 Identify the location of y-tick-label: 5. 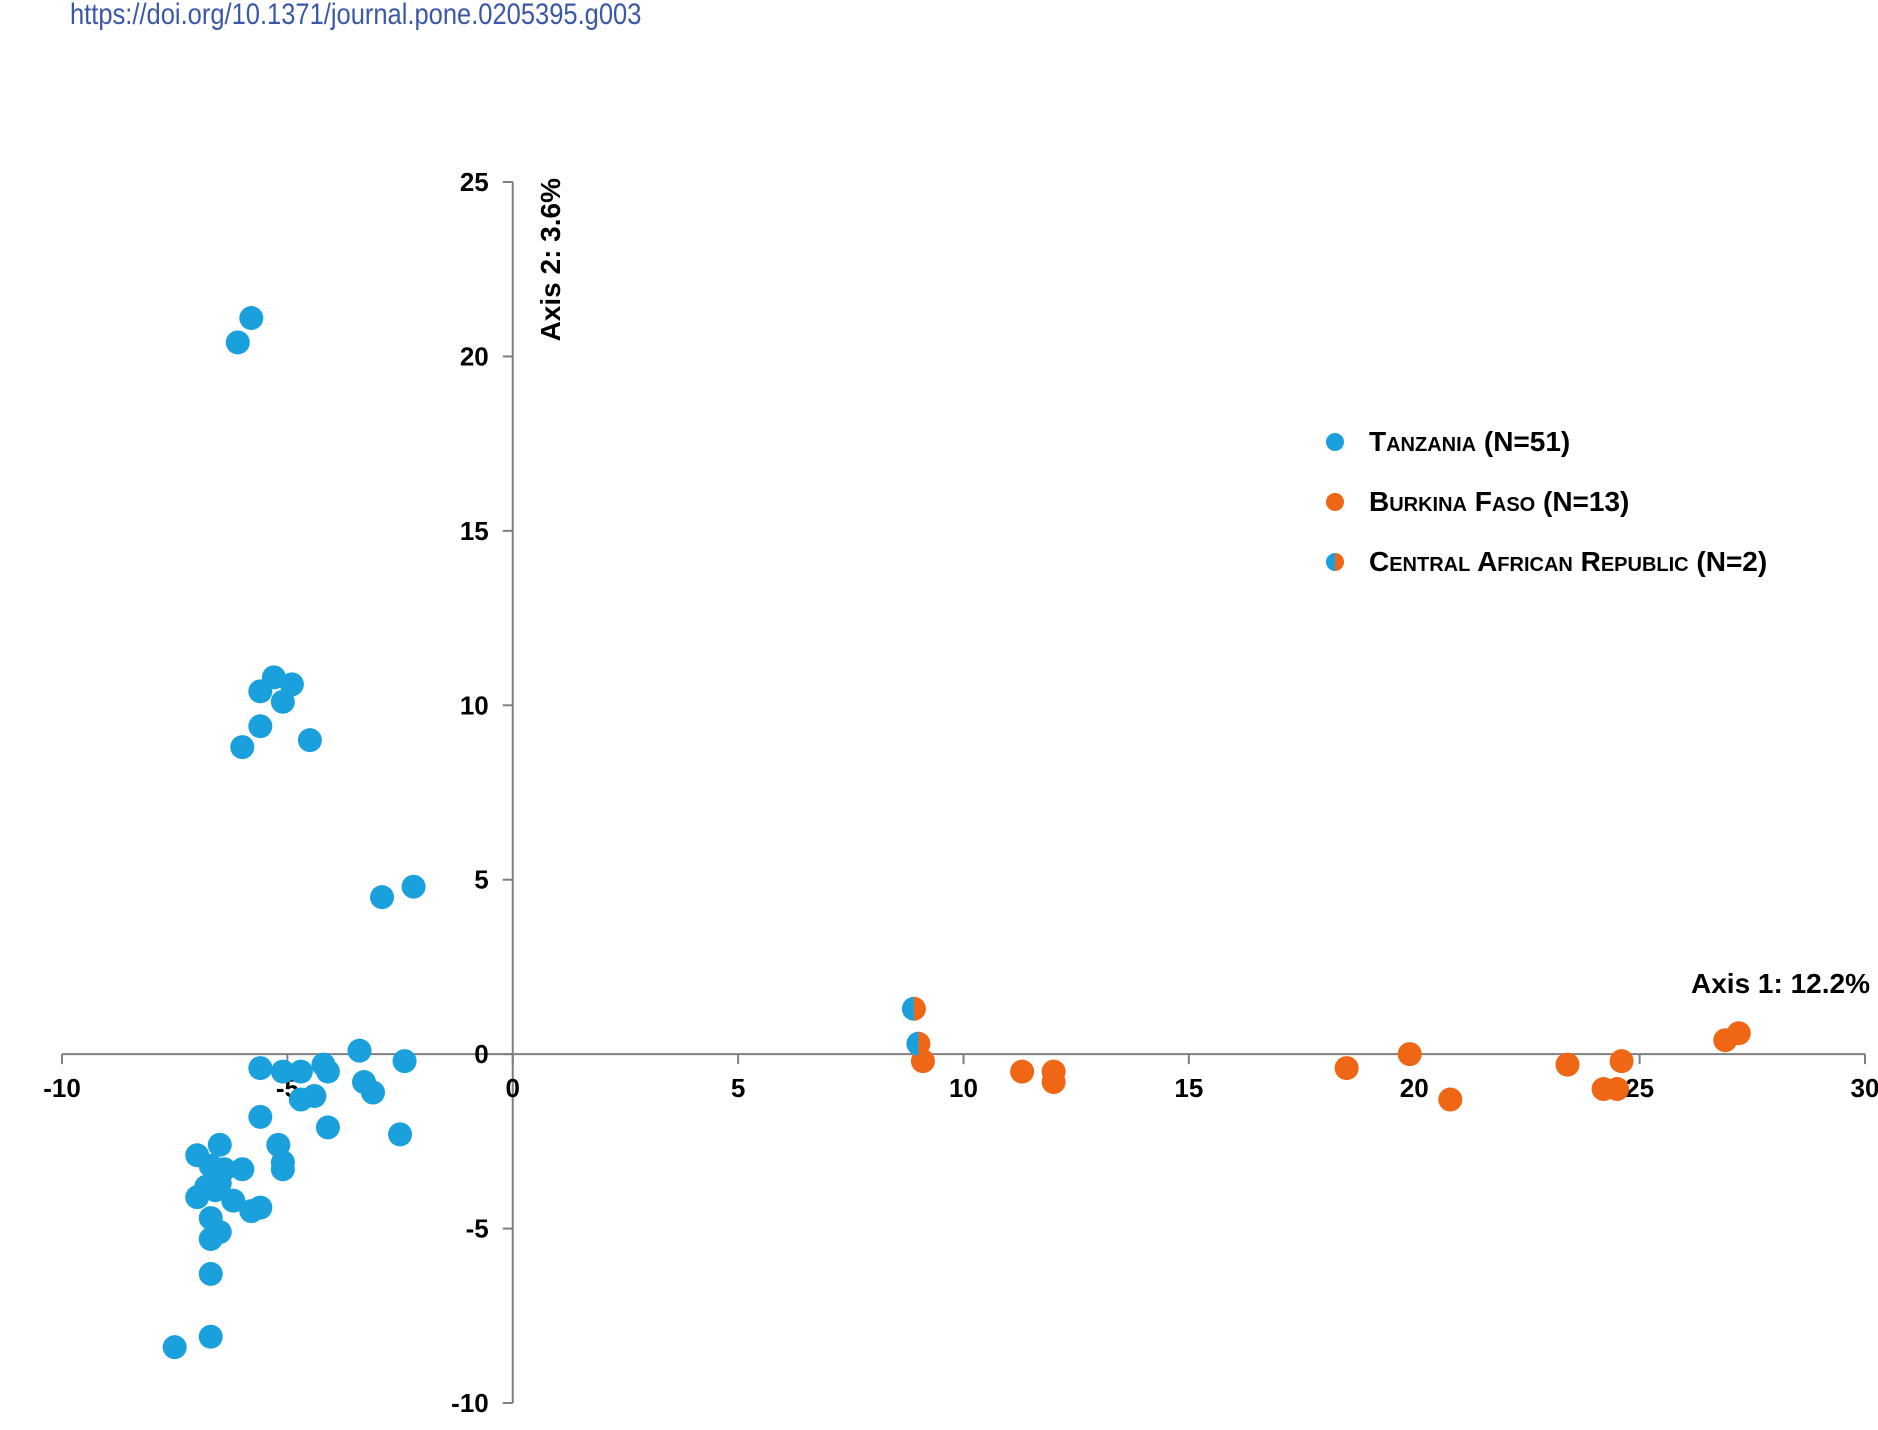
(481, 880).